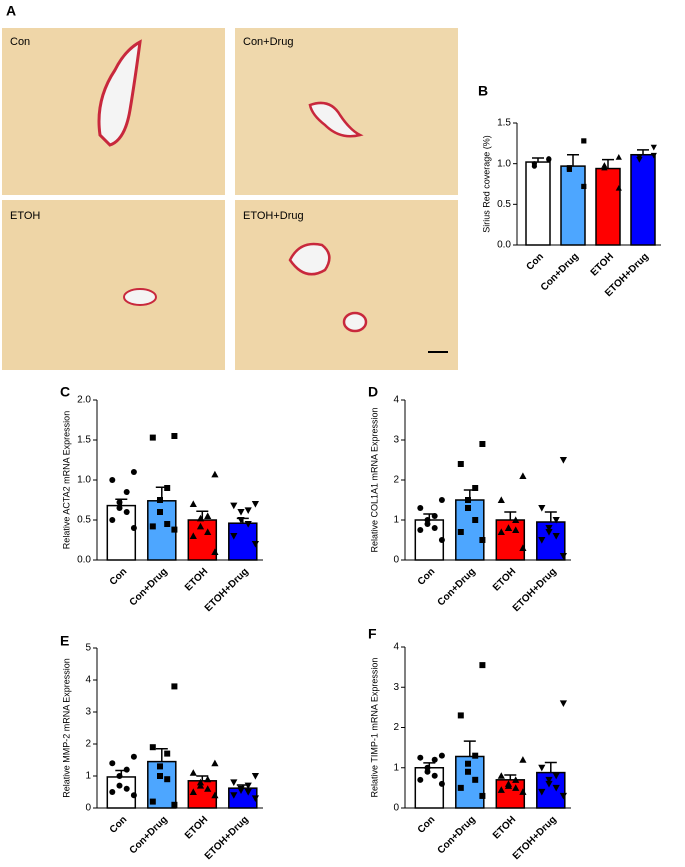 The width and height of the screenshot is (685, 867). Describe the element at coordinates (374, 728) in the screenshot. I see `y-axis-label: Relative TIMP-1 mRNA Expression` at that location.